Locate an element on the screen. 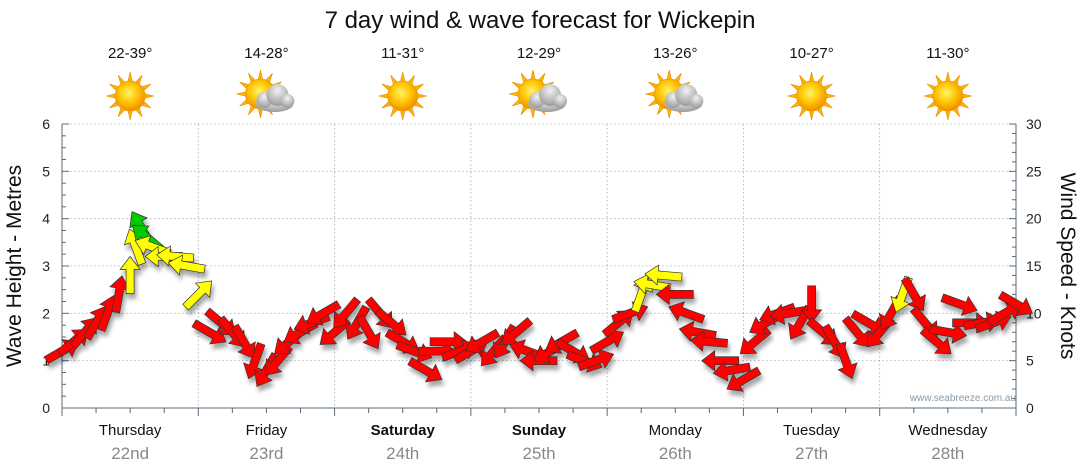  y-left-tick-label: 4 is located at coordinates (46, 219).